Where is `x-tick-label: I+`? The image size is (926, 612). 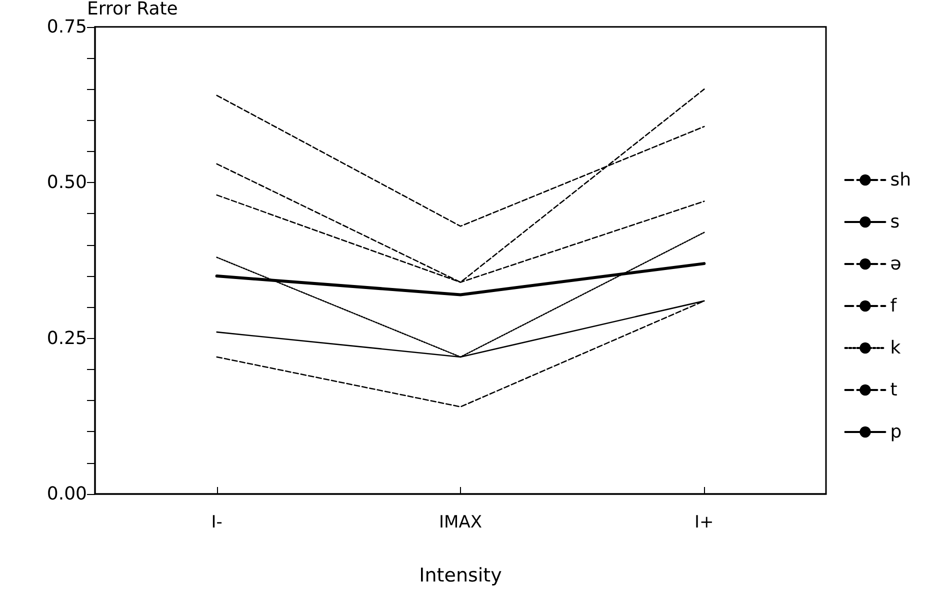
x-tick-label: I+ is located at coordinates (704, 522).